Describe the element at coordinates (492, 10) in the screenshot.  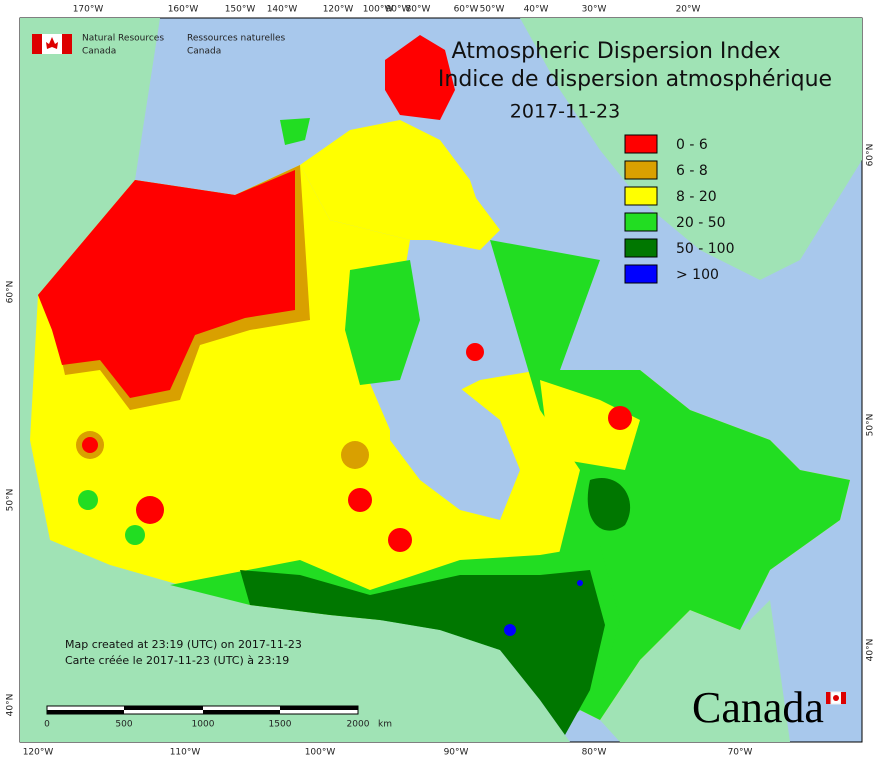
I see `longitude-label: 50°W` at that location.